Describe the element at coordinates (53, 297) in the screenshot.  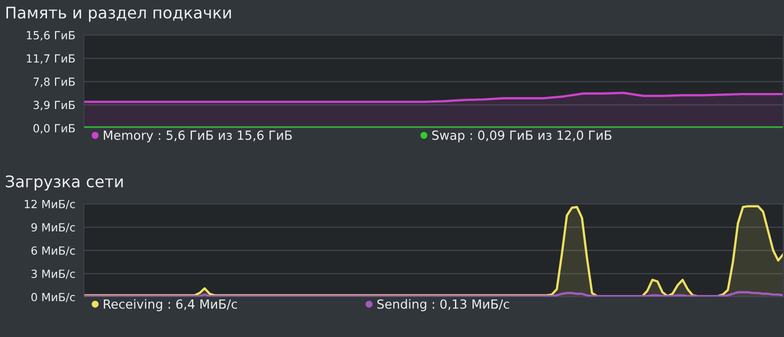
I see `y-tick-label: 0 МиБ/с` at that location.